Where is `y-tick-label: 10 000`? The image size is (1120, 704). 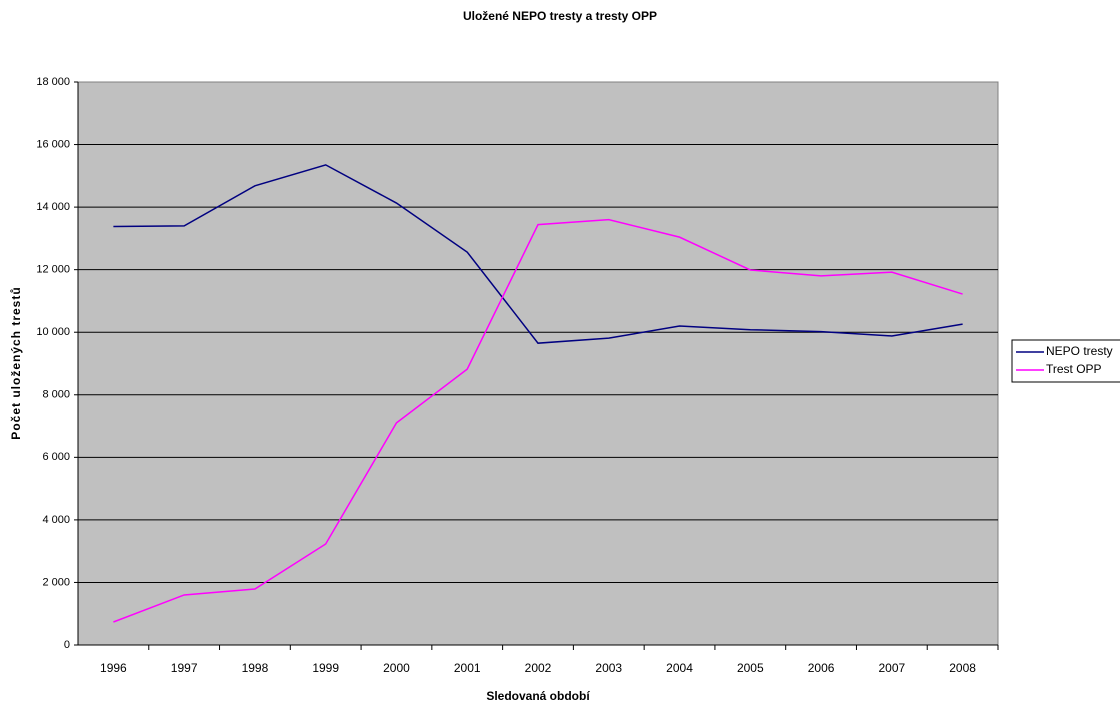
y-tick-label: 10 000 is located at coordinates (53, 332).